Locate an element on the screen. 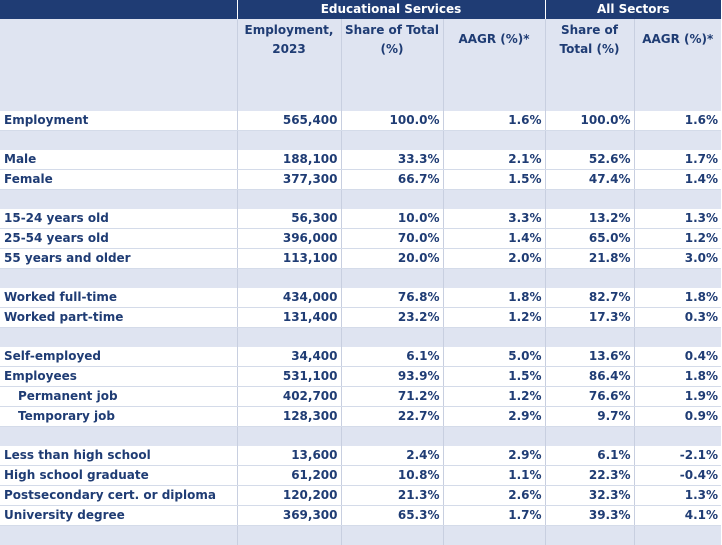 This screenshot has height=545, width=722. cell-aagr-edu: 1.4% is located at coordinates (494, 239).